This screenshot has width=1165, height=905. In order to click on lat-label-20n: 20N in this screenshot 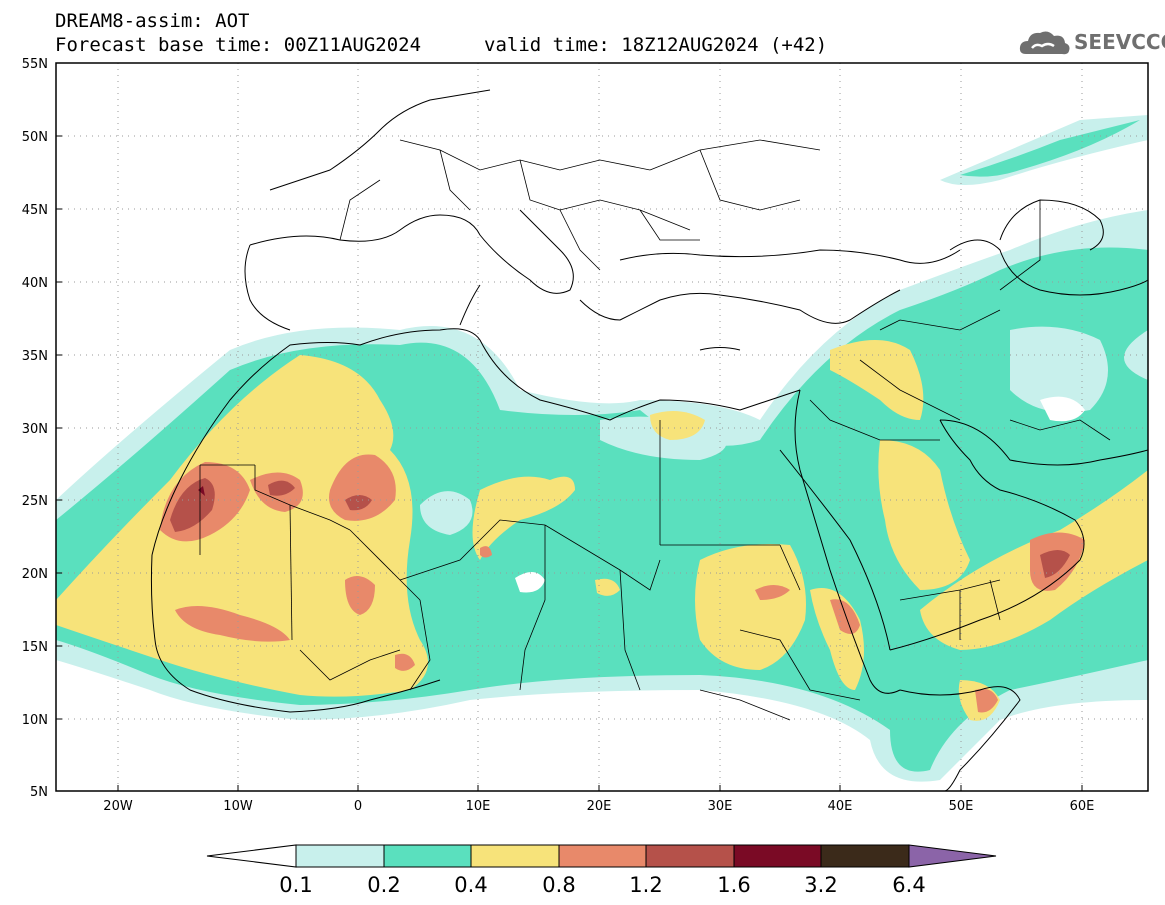, I will do `click(35, 574)`.